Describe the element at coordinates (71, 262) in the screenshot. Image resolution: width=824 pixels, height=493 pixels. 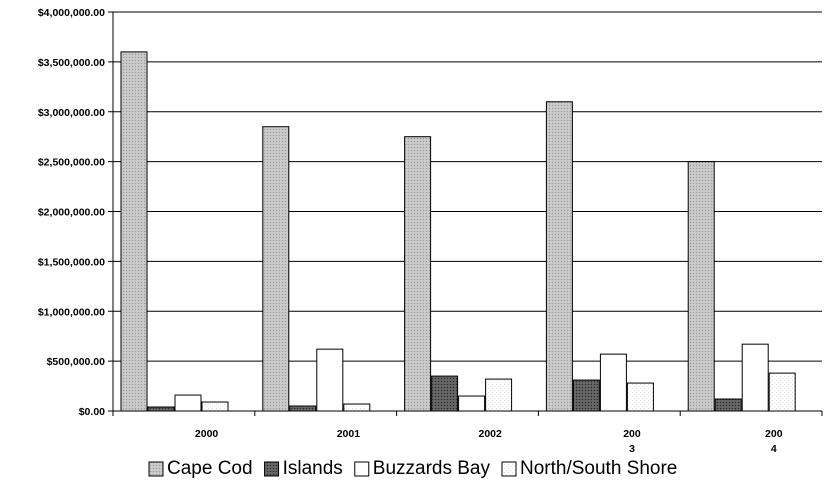
I see `y-tick-label: $1,500,000.00` at that location.